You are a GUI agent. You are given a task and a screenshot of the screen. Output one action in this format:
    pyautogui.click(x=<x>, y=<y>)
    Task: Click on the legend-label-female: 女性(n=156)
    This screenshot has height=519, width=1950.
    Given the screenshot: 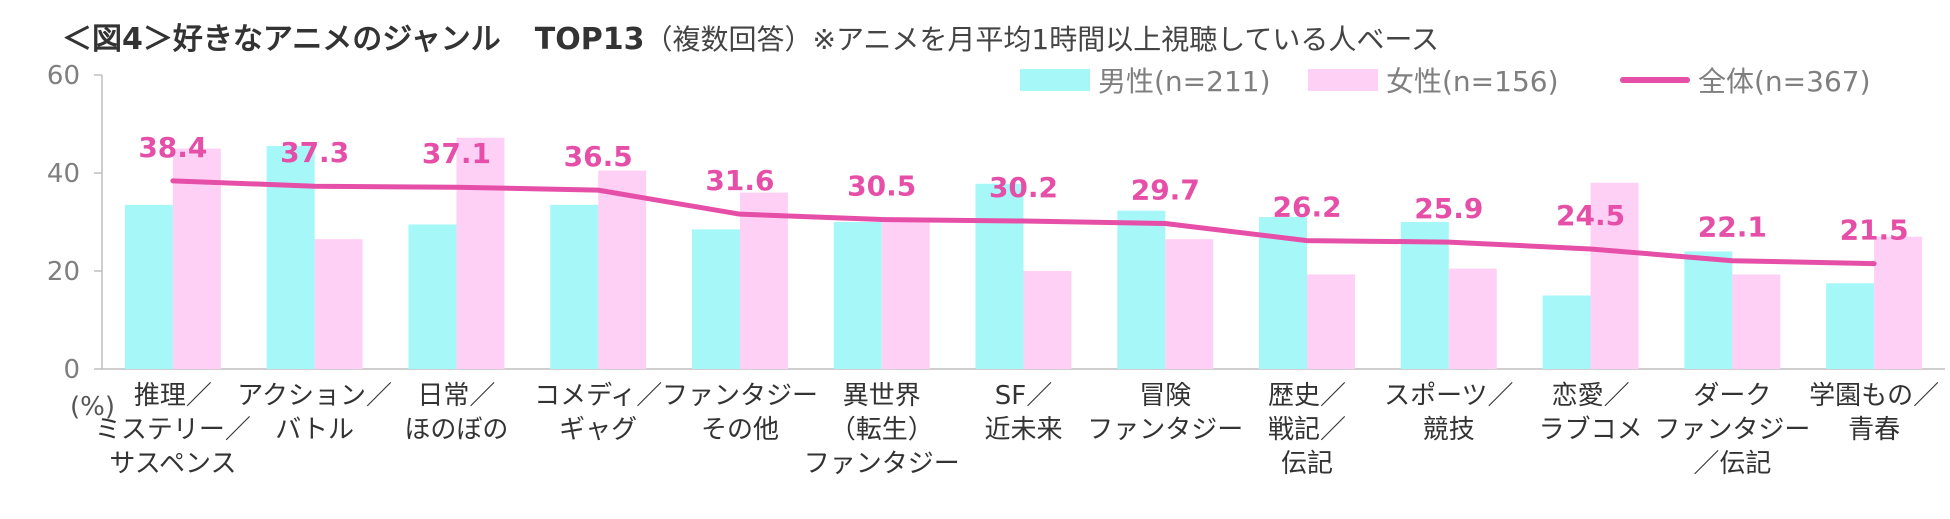 What is the action you would take?
    pyautogui.click(x=1472, y=81)
    